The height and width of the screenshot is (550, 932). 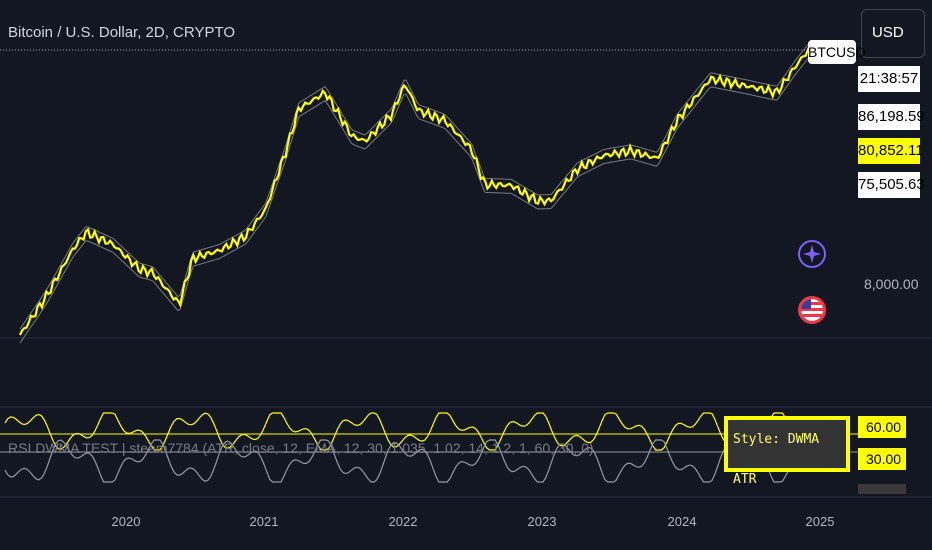 I want to click on price-axis-tick: 8,000.00, so click(x=891, y=284).